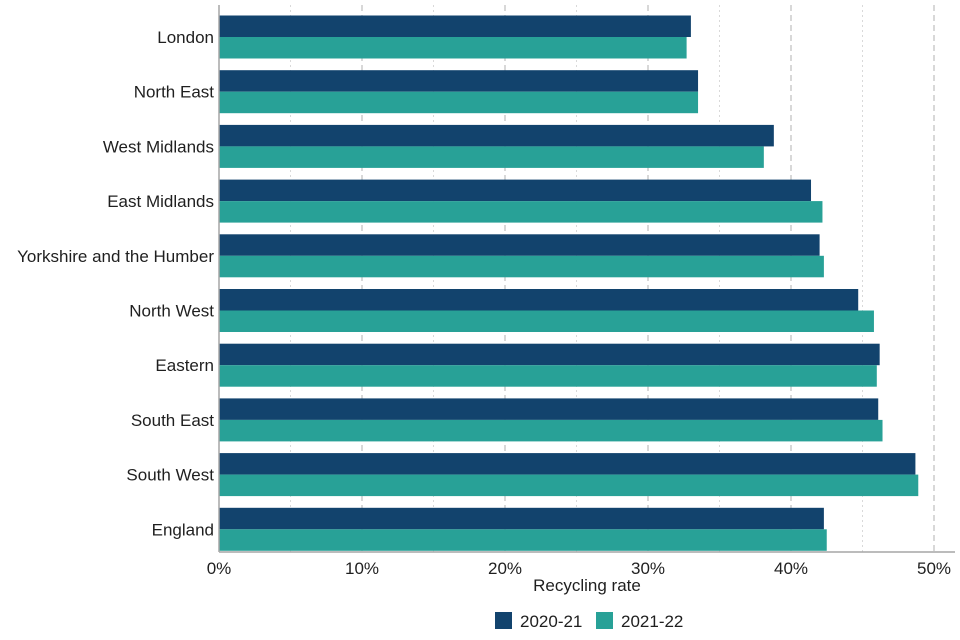 The width and height of the screenshot is (960, 640). I want to click on category-label: Eastern, so click(184, 365).